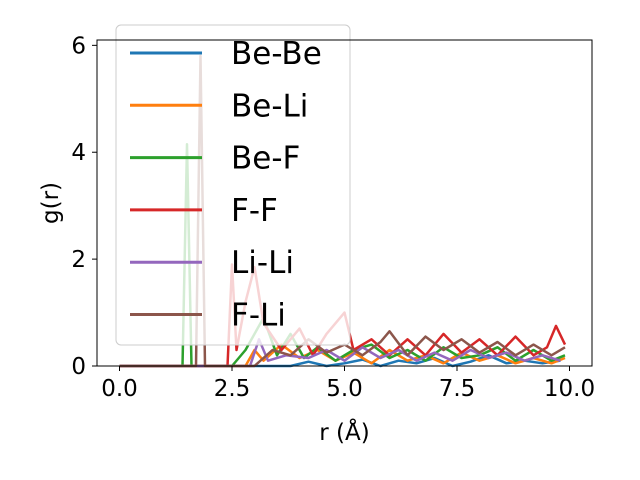  What do you see at coordinates (457, 389) in the screenshot?
I see `x-tick-label: 7.5` at bounding box center [457, 389].